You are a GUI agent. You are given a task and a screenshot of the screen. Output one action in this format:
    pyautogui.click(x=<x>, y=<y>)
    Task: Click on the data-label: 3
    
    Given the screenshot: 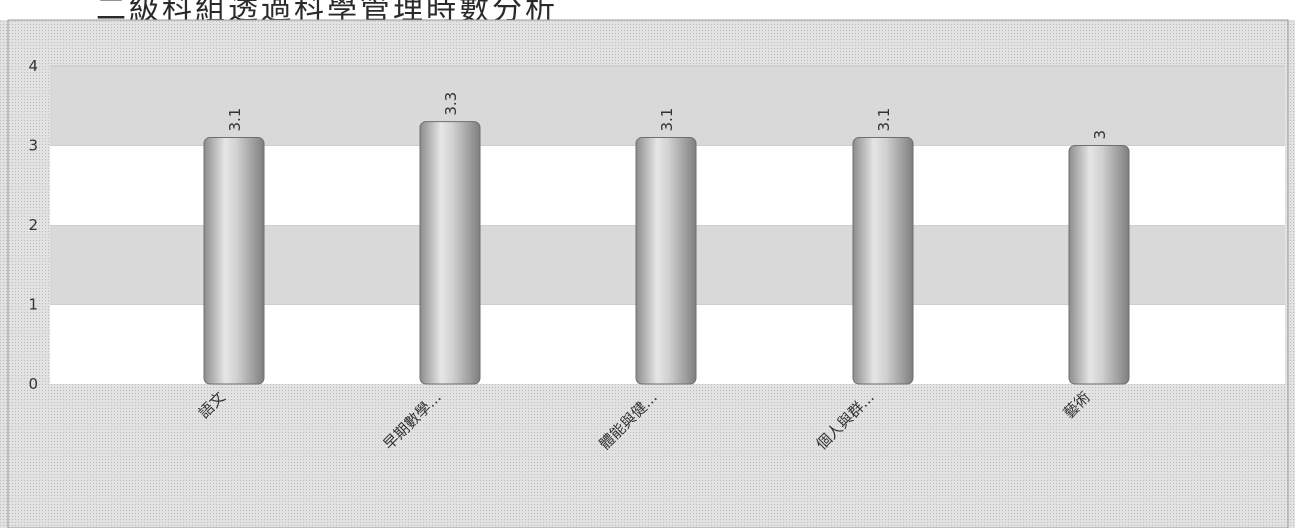 What is the action you would take?
    pyautogui.click(x=1100, y=135)
    